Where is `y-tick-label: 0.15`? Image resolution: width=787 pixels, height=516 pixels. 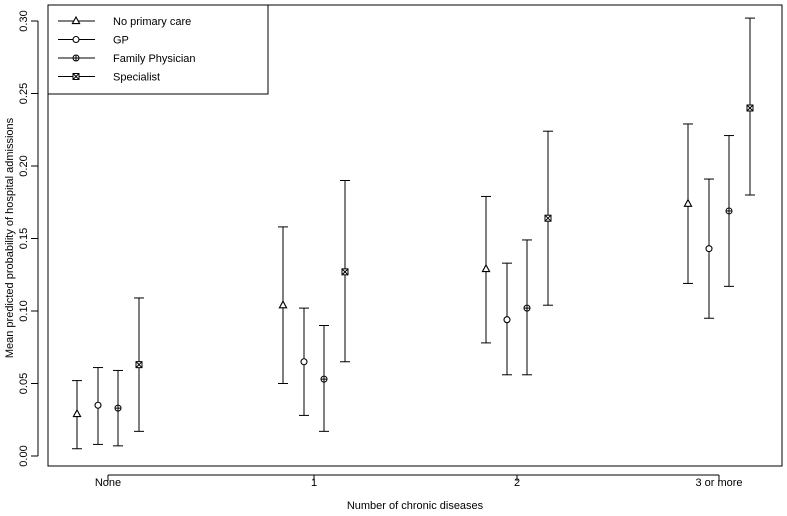 y-tick-label: 0.15 is located at coordinates (24, 238).